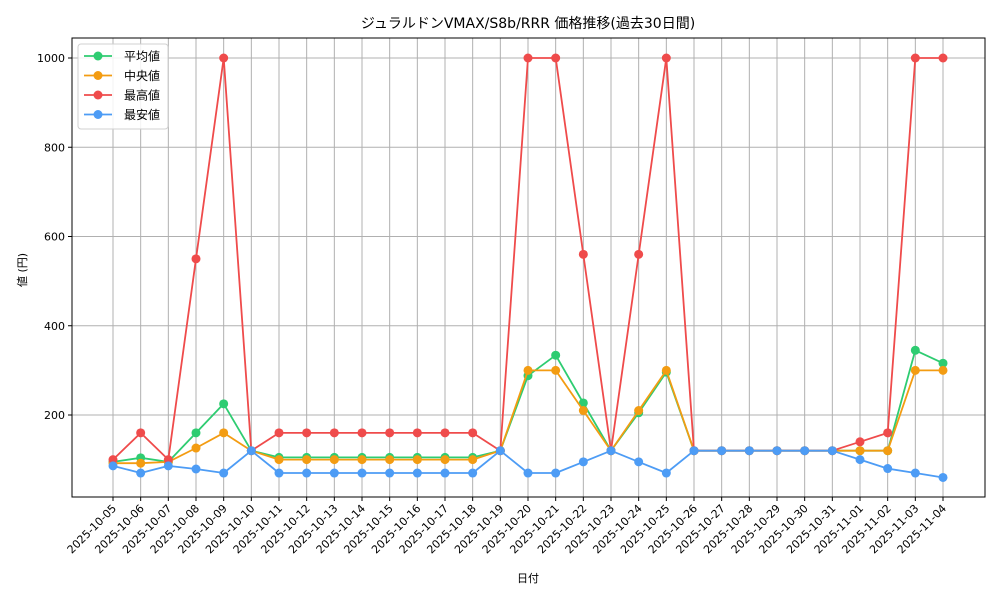 The width and height of the screenshot is (1000, 604). Describe the element at coordinates (142, 95) in the screenshot. I see `legend-label: 最高値` at that location.